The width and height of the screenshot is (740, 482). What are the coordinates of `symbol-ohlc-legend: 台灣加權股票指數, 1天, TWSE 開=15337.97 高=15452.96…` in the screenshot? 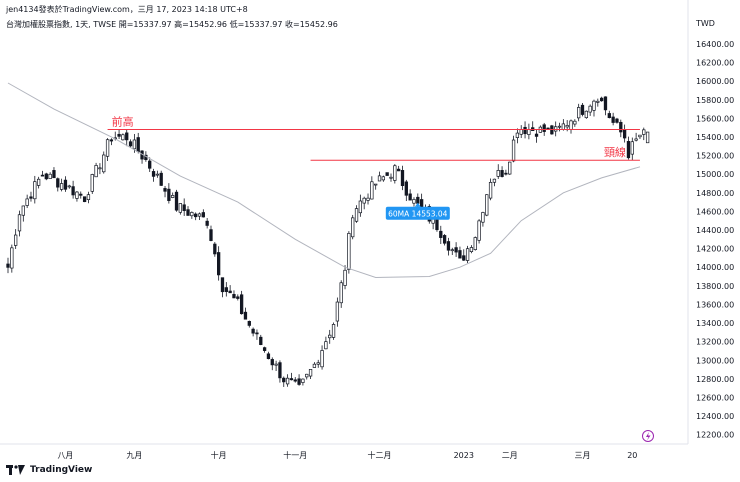 It's located at (172, 24).